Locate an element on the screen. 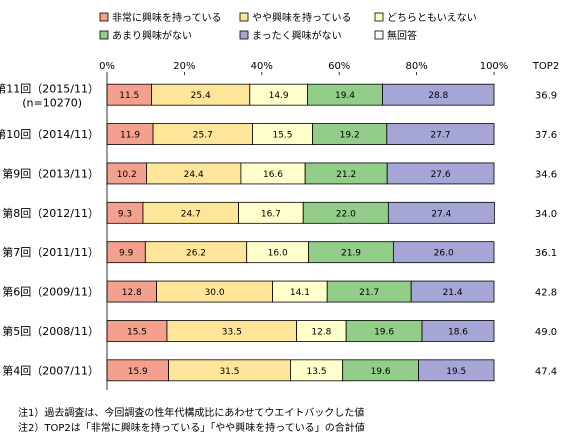 The image size is (571, 437). data-label: 26.0 is located at coordinates (444, 254).